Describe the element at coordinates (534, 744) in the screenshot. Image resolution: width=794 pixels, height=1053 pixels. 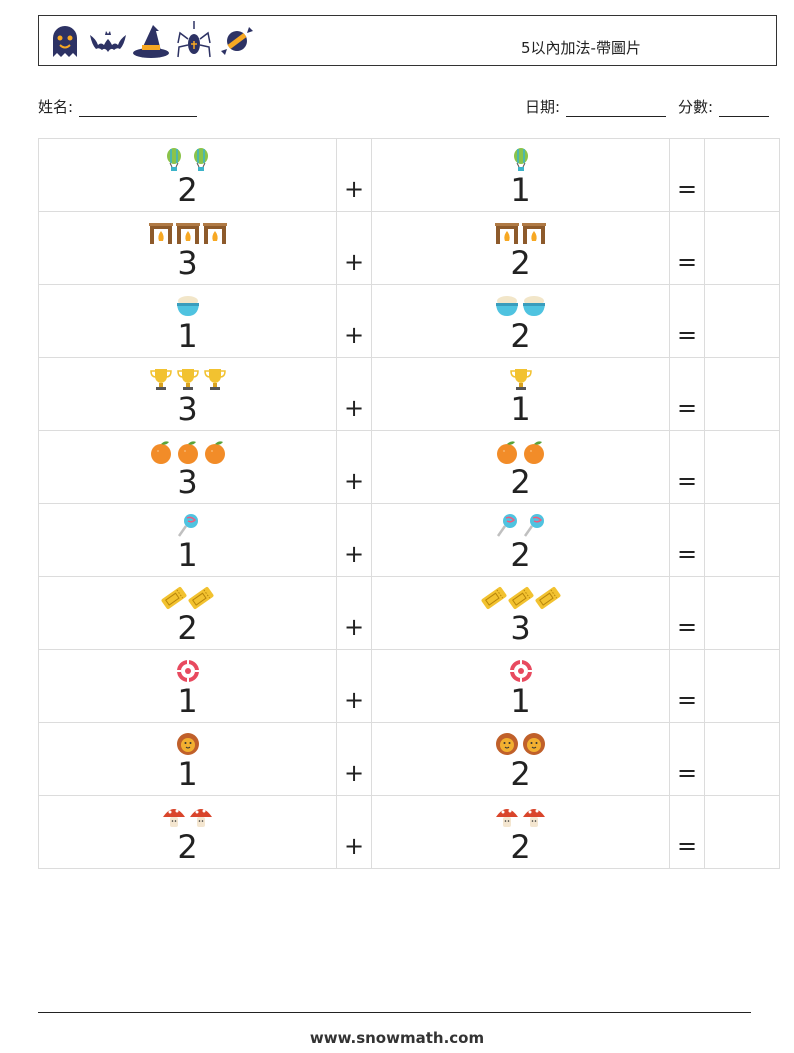
I see `lion-icon` at that location.